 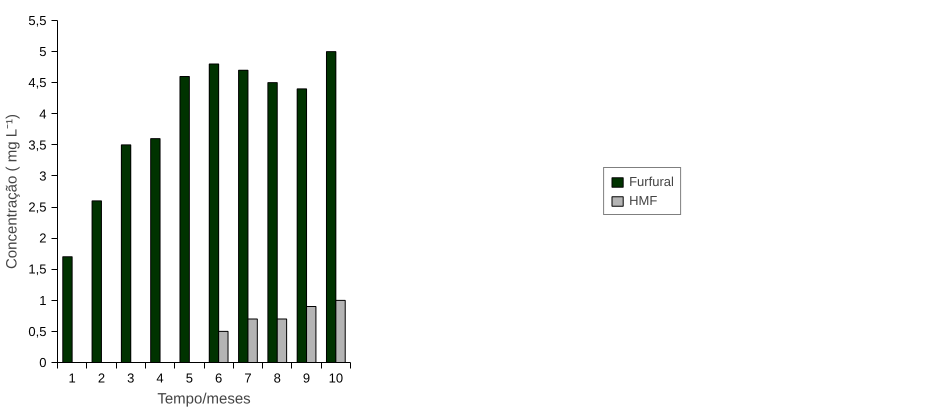 I want to click on y-tick-label: 3,5, so click(x=37, y=144).